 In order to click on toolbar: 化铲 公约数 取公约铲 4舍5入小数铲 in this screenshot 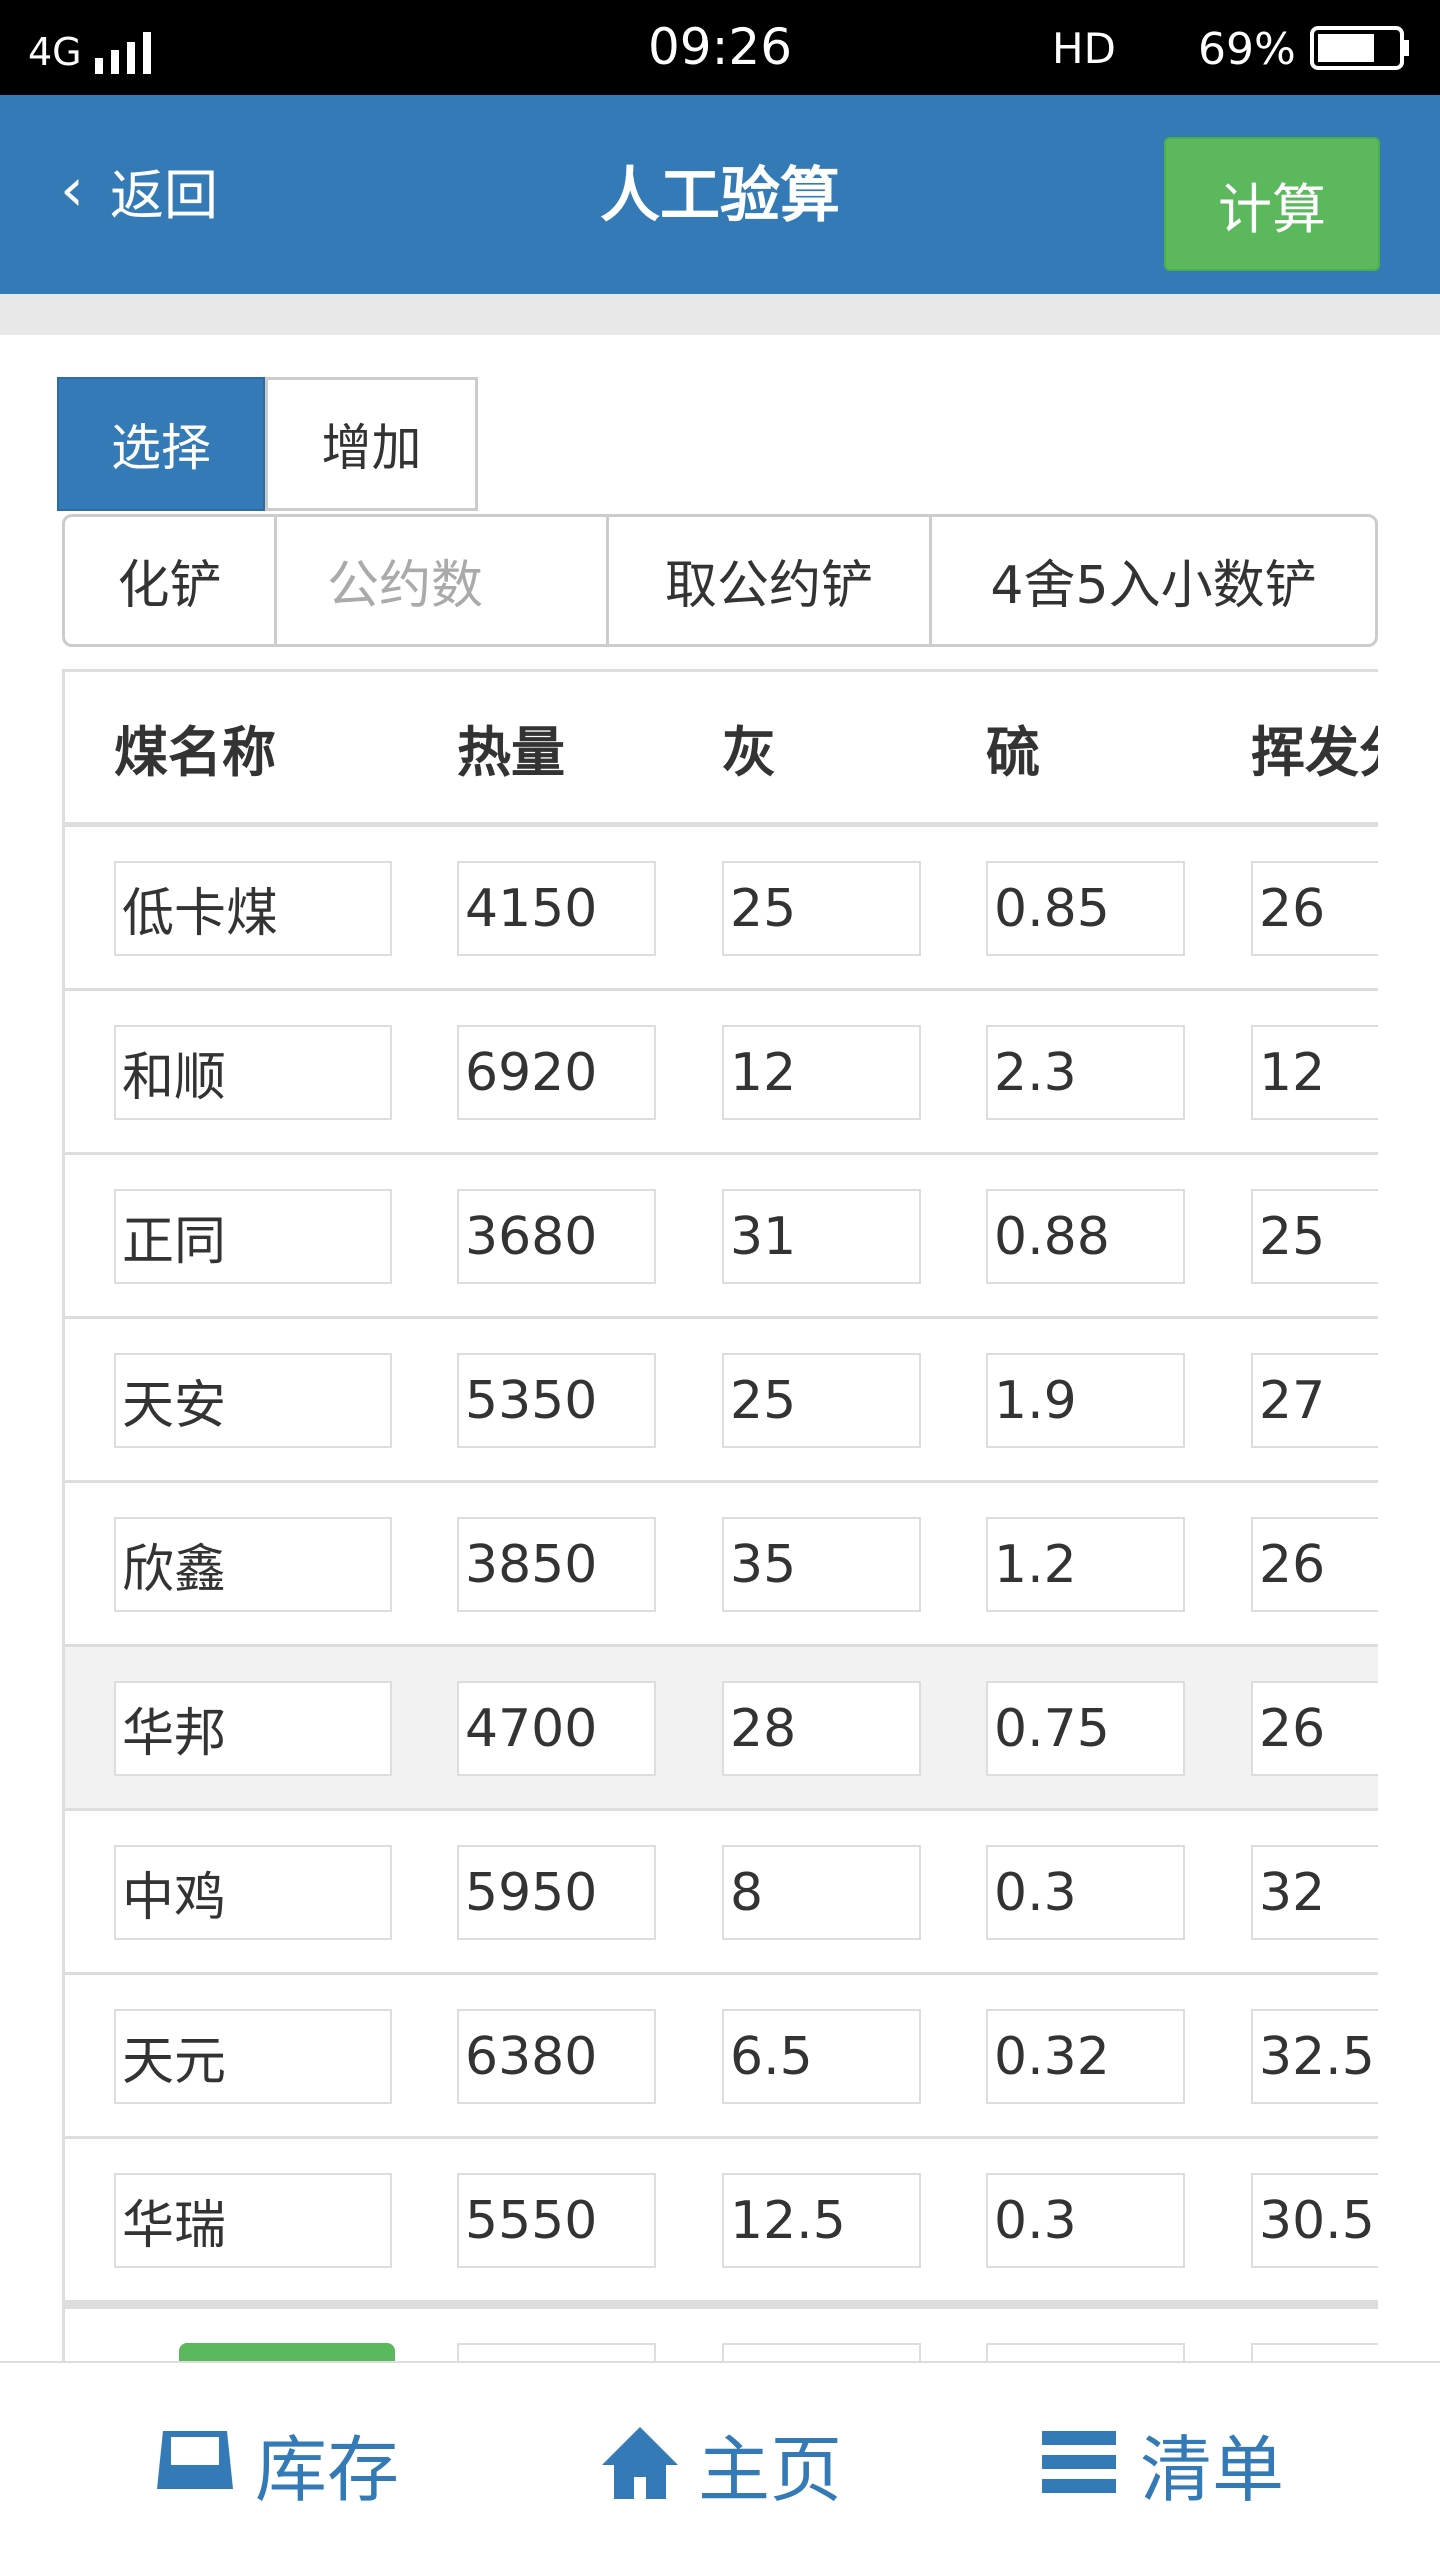, I will do `click(720, 580)`.